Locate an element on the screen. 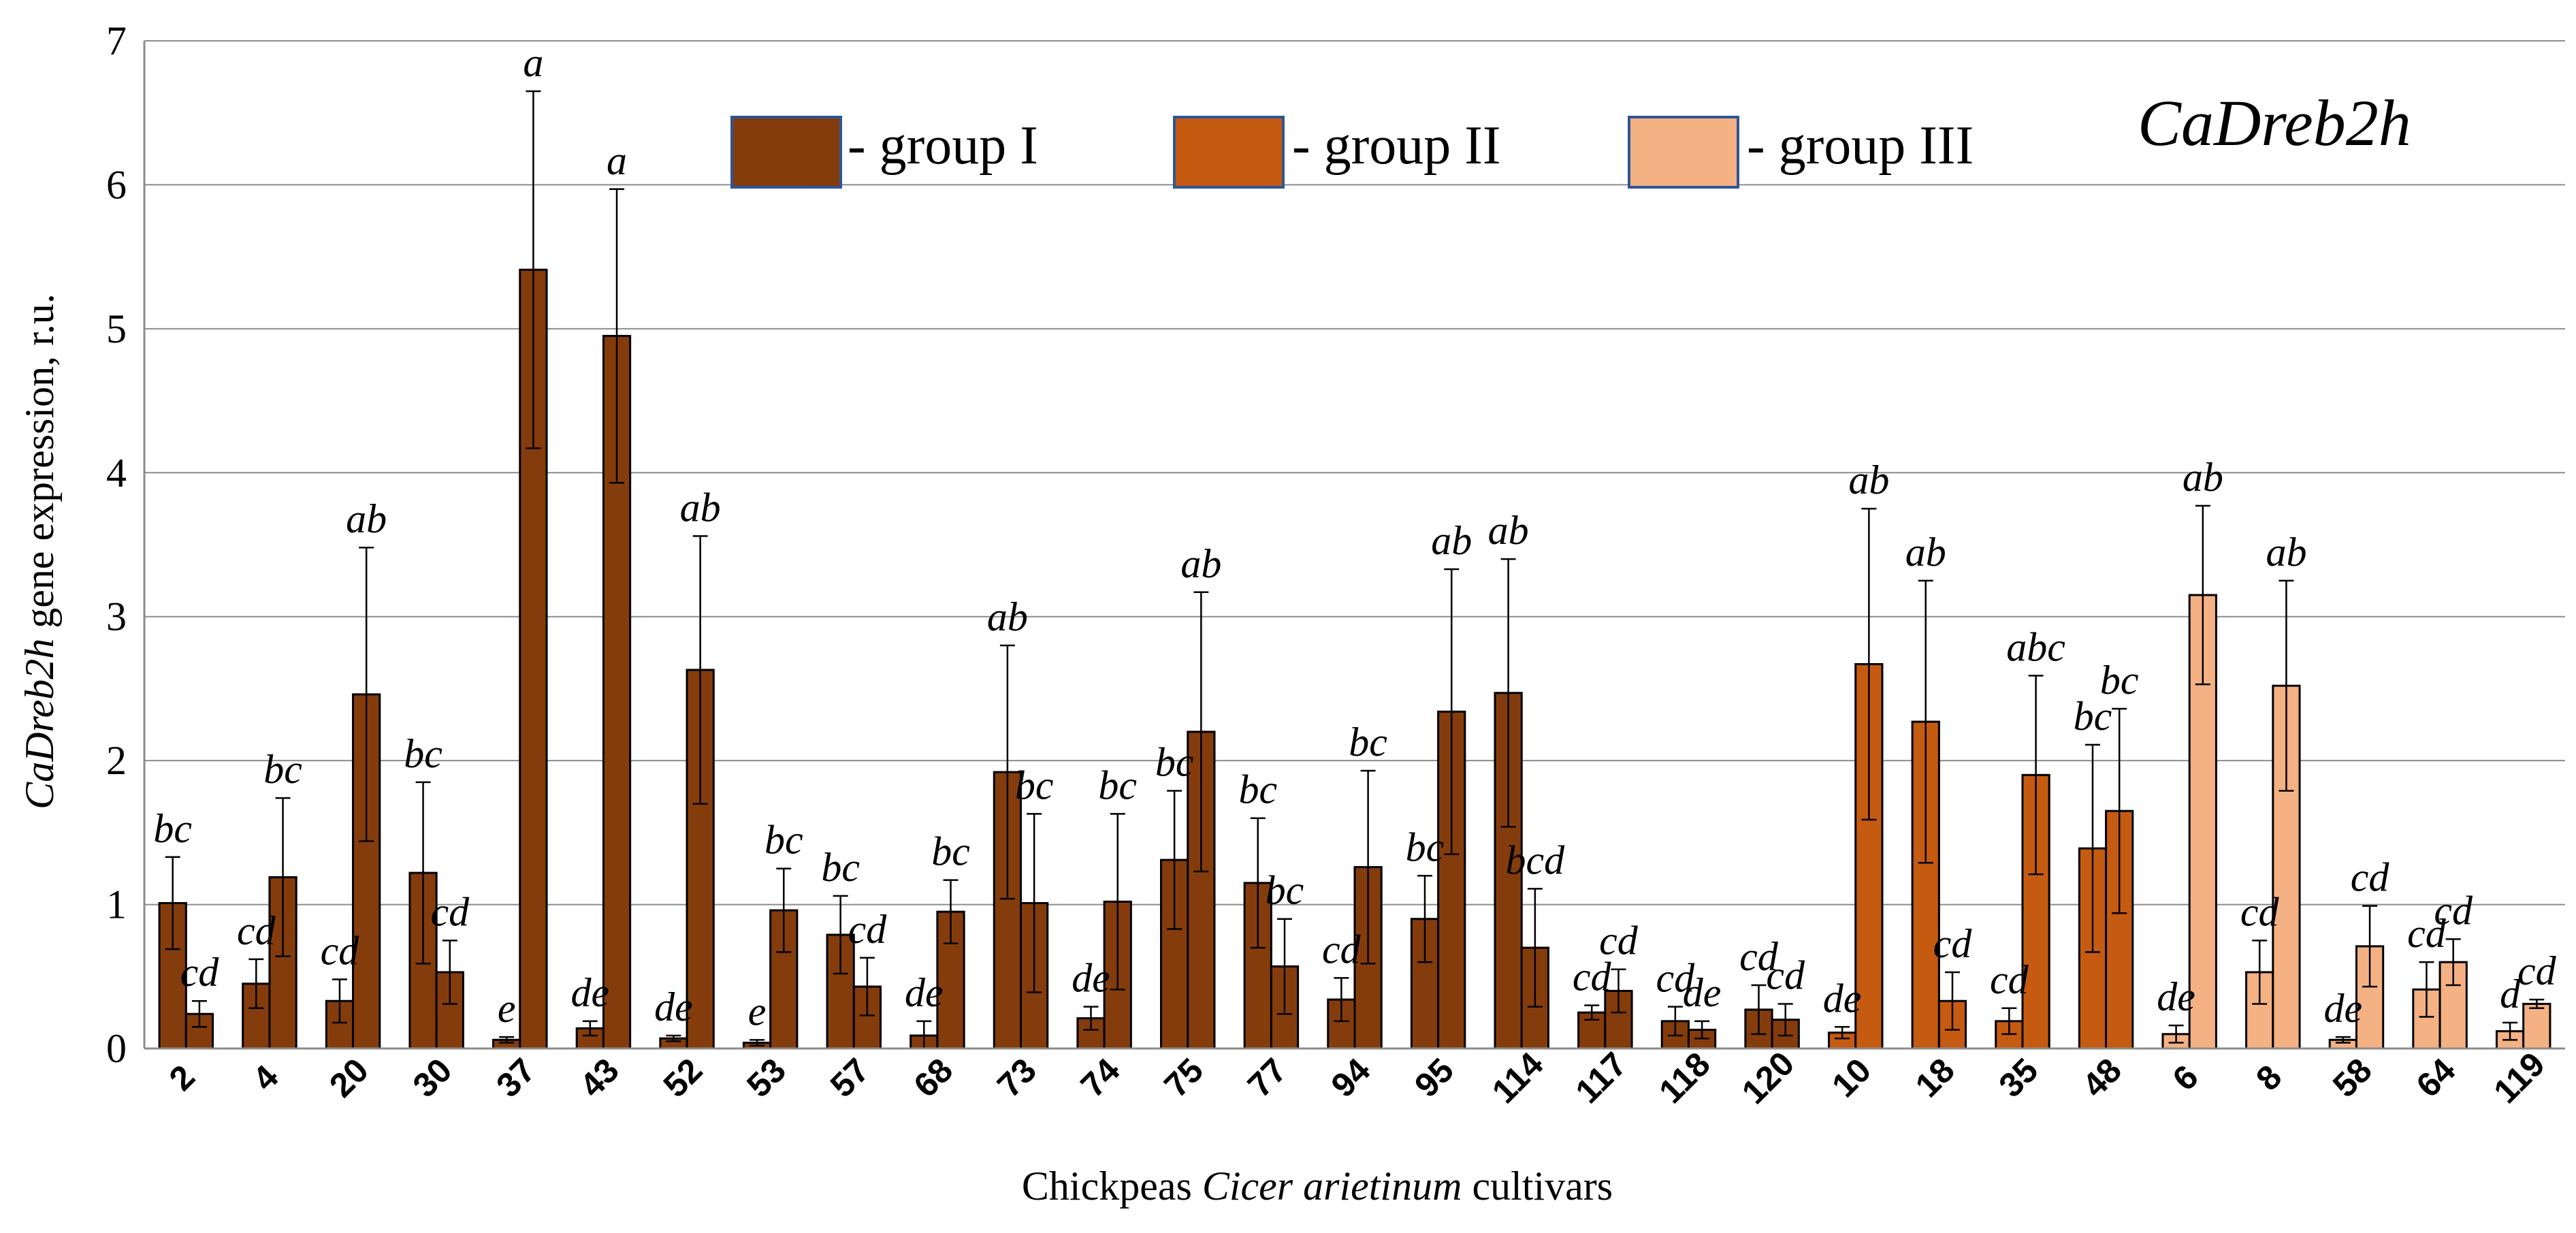  legend: - group I - group II - group III is located at coordinates (1352, 152).